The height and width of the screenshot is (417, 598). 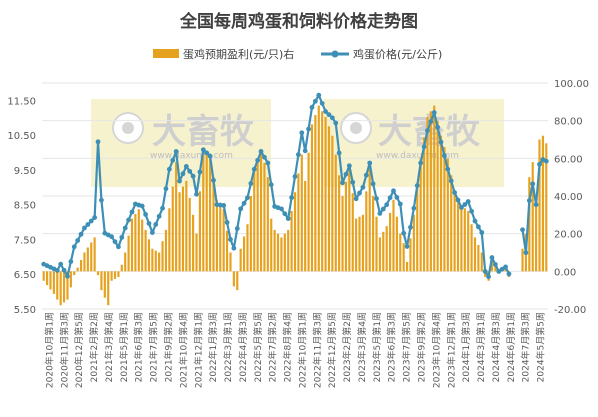 What do you see at coordinates (568, 197) in the screenshot?
I see `y-right-tick-label: 40.00` at bounding box center [568, 197].